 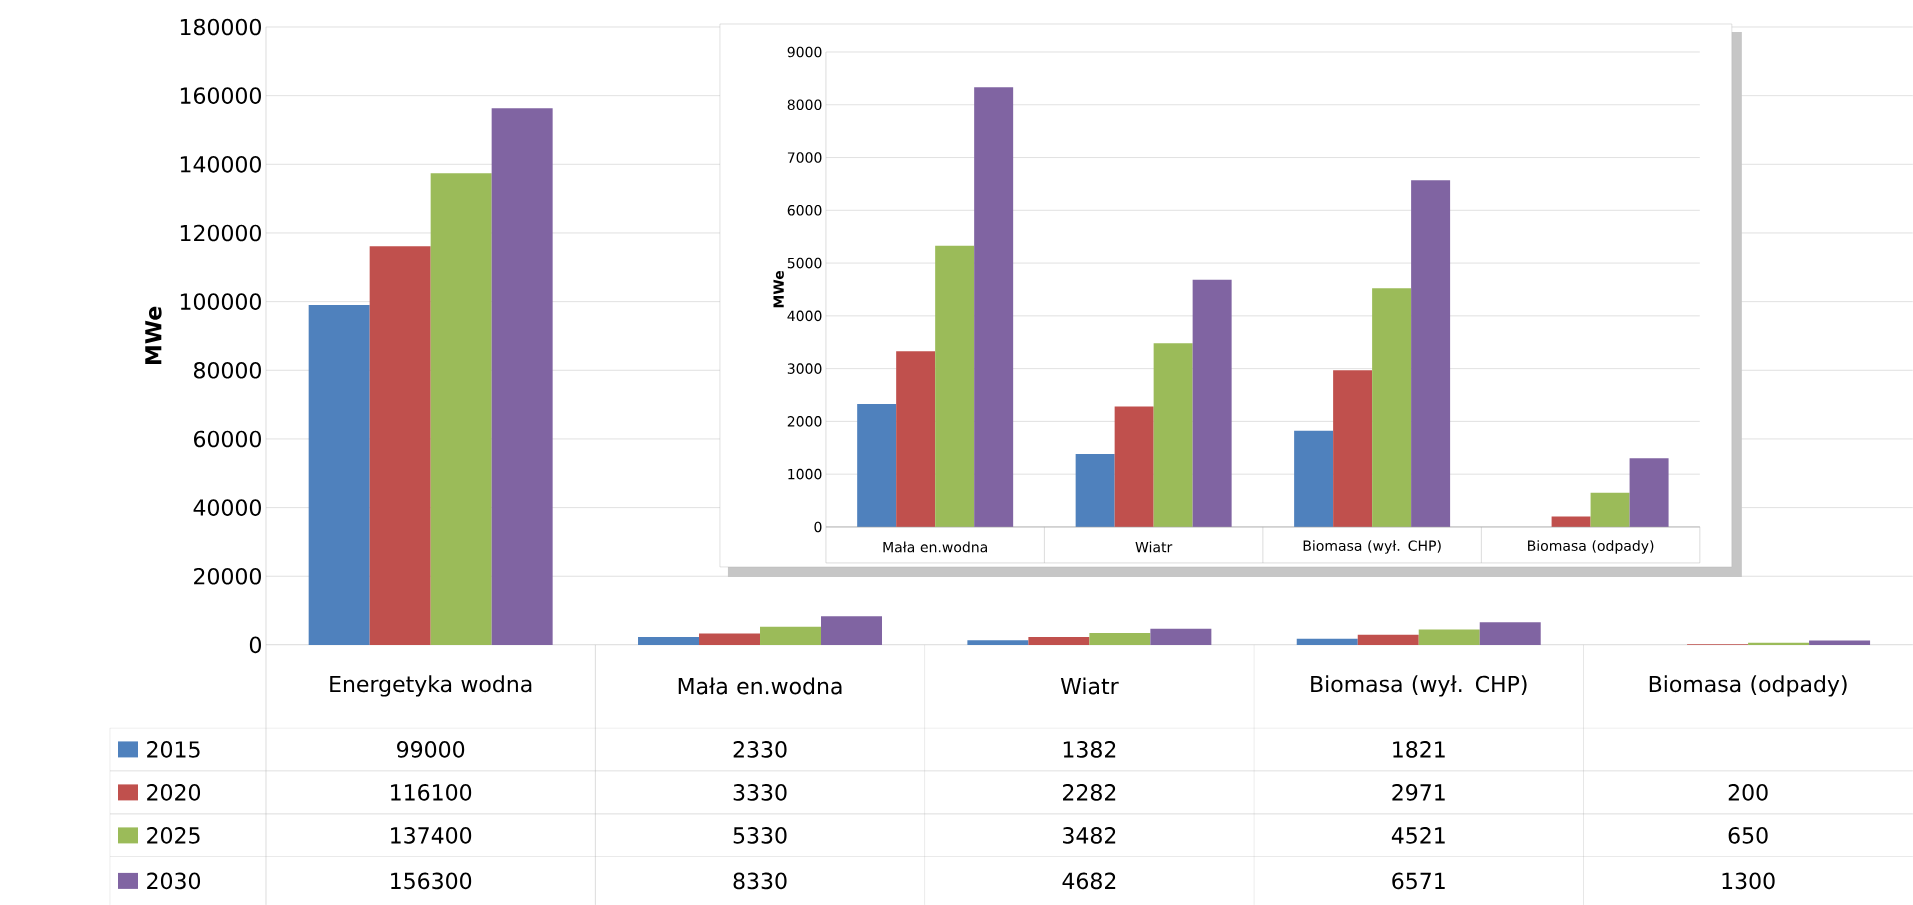 What do you see at coordinates (220, 164) in the screenshot?
I see `y-tick-label: 140000` at bounding box center [220, 164].